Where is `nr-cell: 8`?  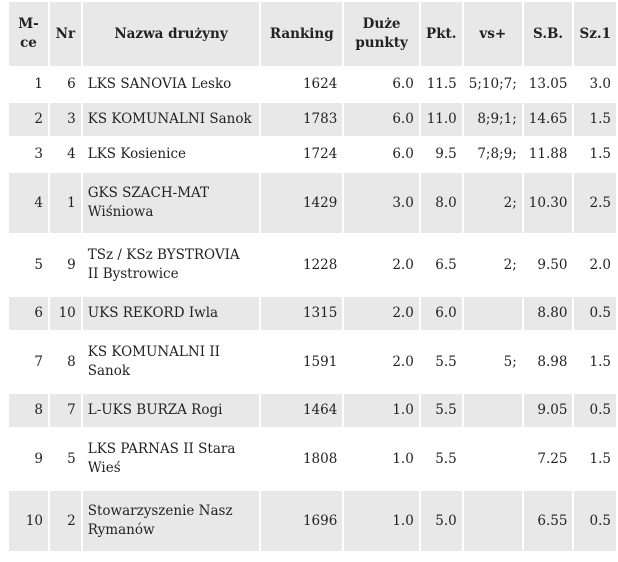 nr-cell: 8 is located at coordinates (65, 362).